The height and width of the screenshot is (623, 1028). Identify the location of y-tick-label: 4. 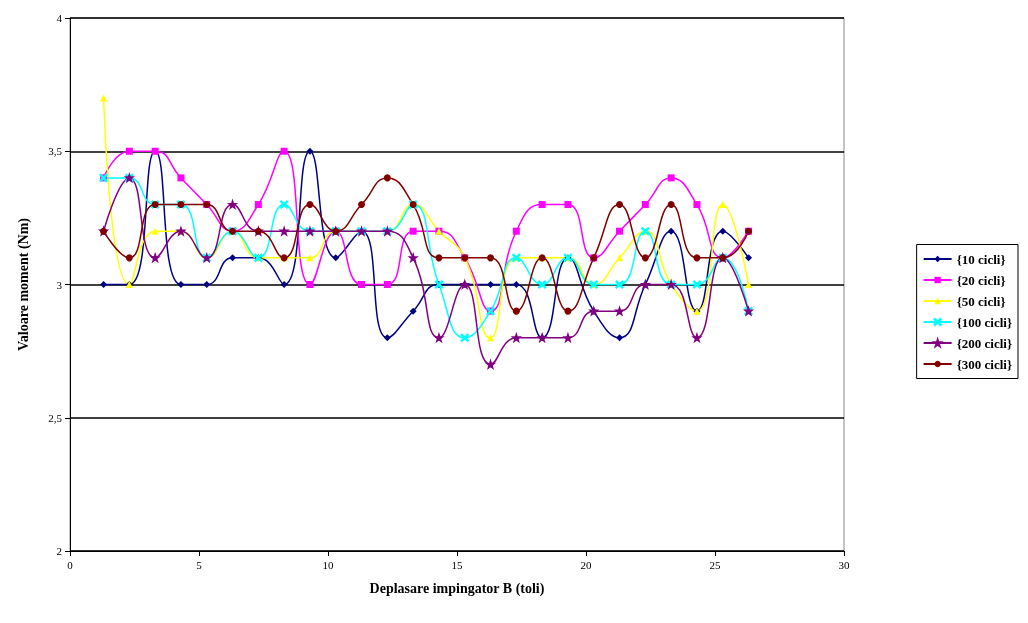
(59, 18).